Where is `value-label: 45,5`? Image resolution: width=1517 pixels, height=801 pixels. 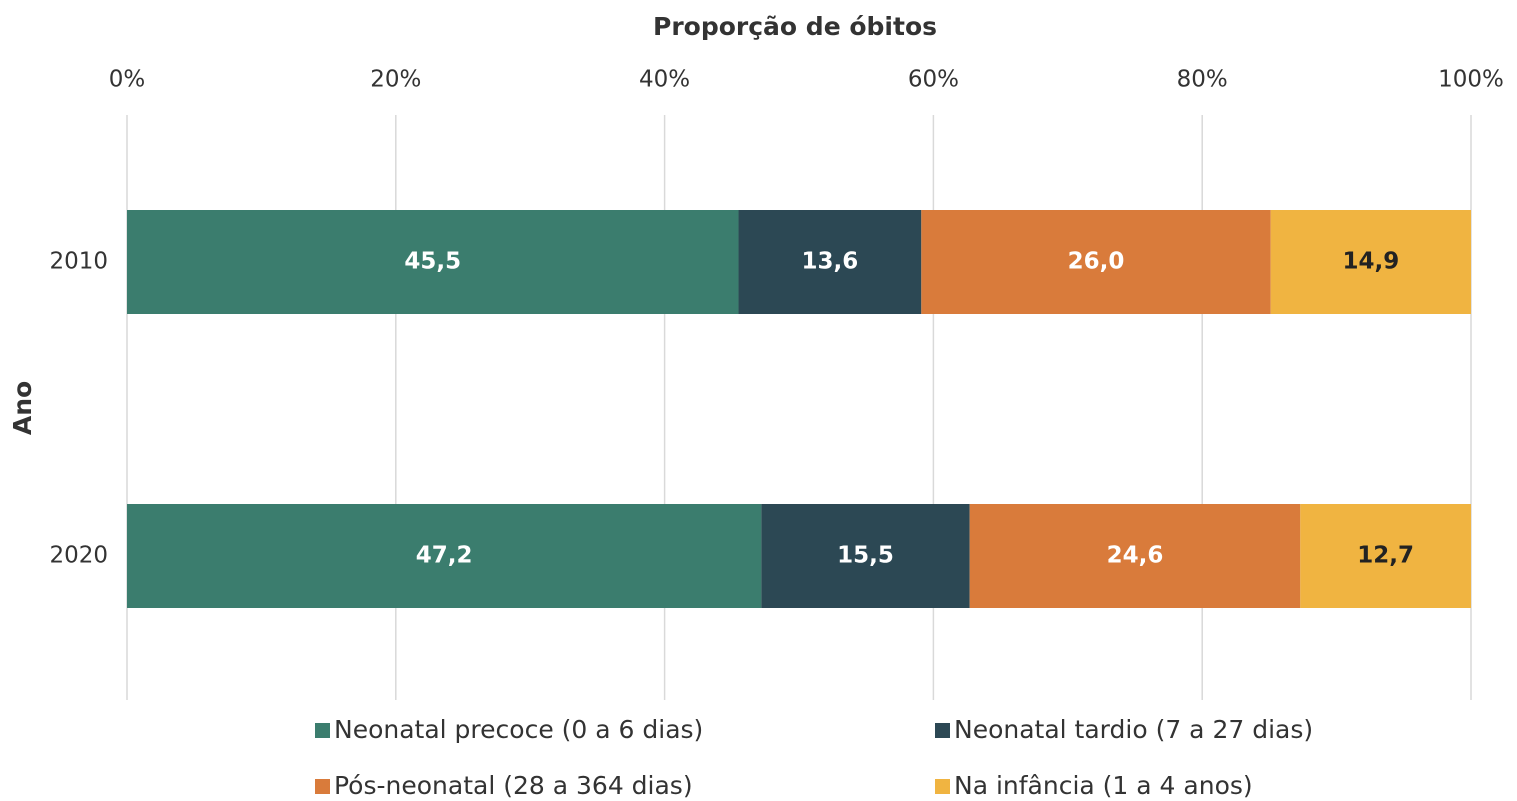
value-label: 45,5 is located at coordinates (432, 262).